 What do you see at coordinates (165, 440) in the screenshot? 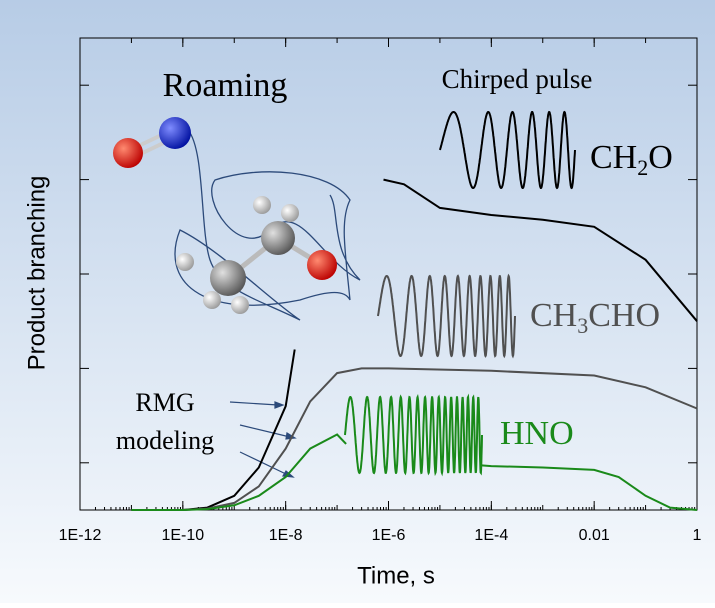
I see `annotation: modeling` at bounding box center [165, 440].